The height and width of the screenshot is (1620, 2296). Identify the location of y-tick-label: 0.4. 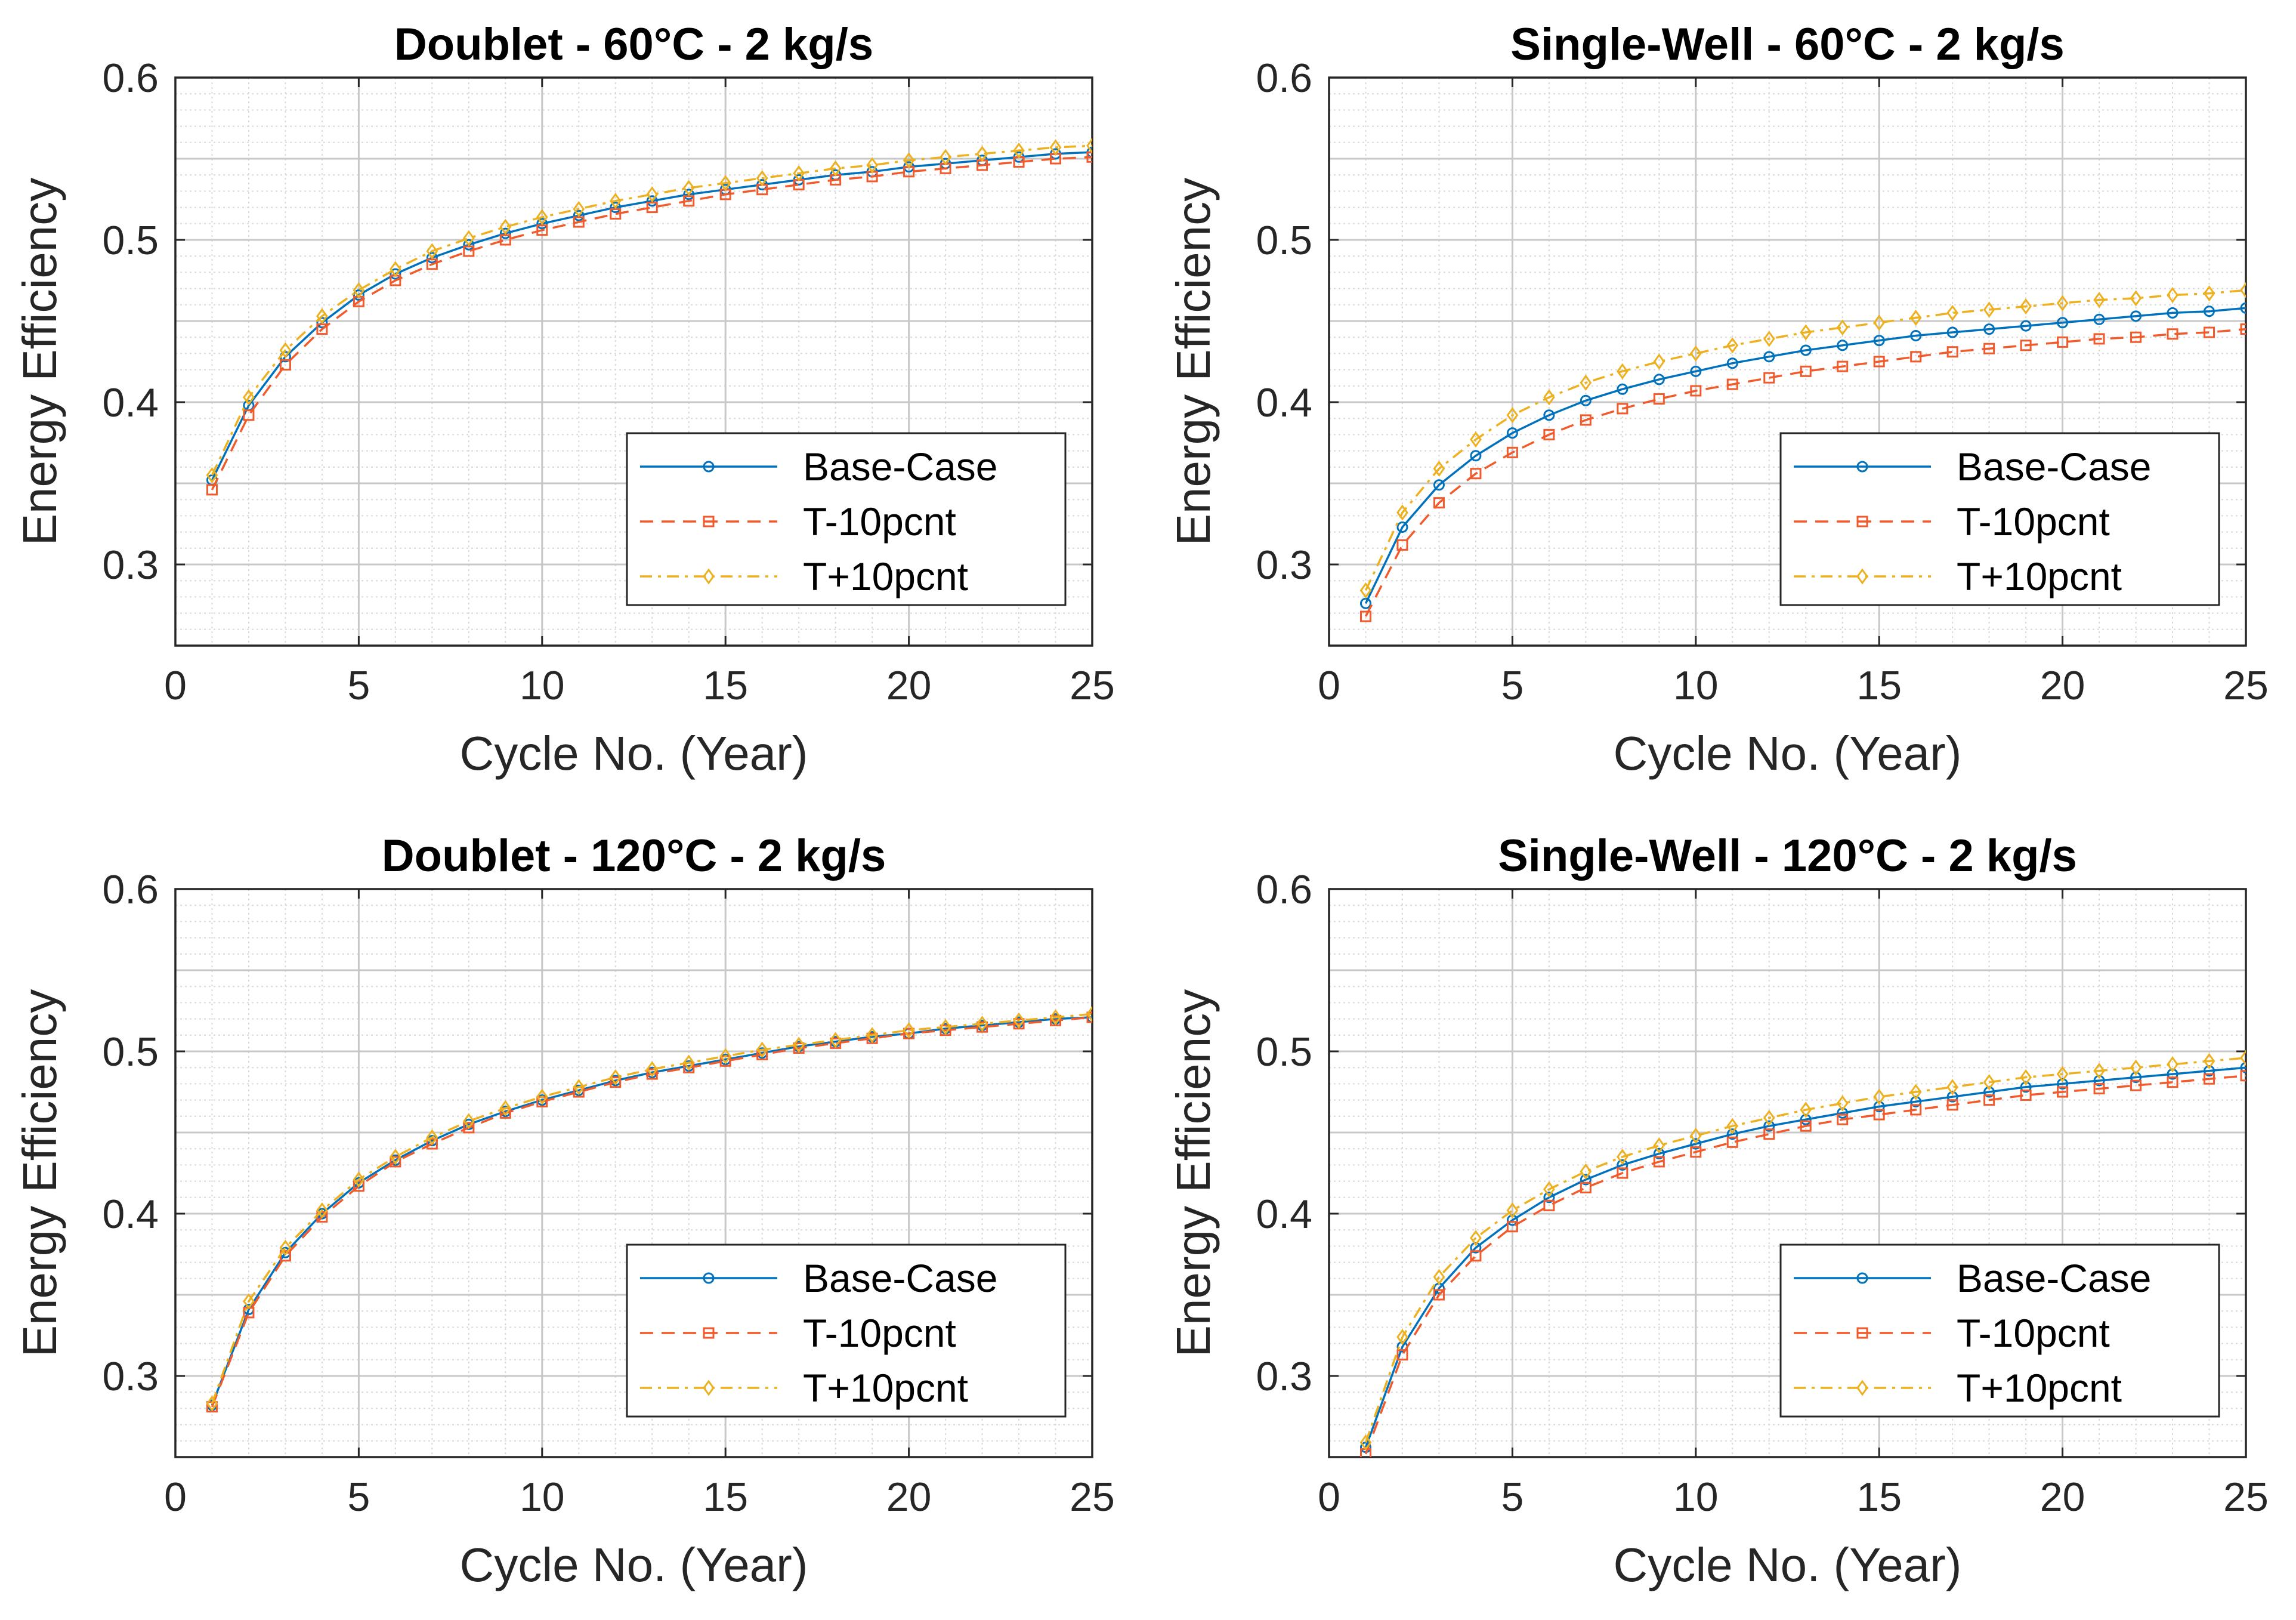
(1284, 1214).